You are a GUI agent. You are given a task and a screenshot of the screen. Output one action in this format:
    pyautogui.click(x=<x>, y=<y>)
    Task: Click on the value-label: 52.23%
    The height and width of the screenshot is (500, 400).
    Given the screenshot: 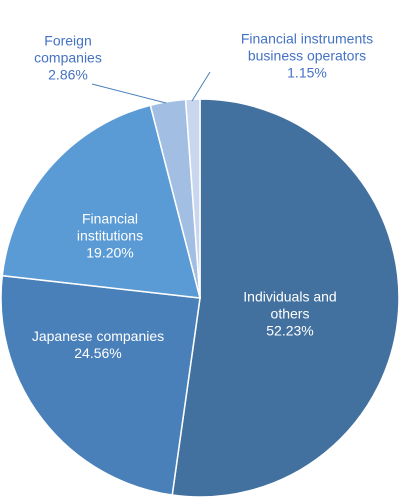 What is the action you would take?
    pyautogui.click(x=290, y=330)
    